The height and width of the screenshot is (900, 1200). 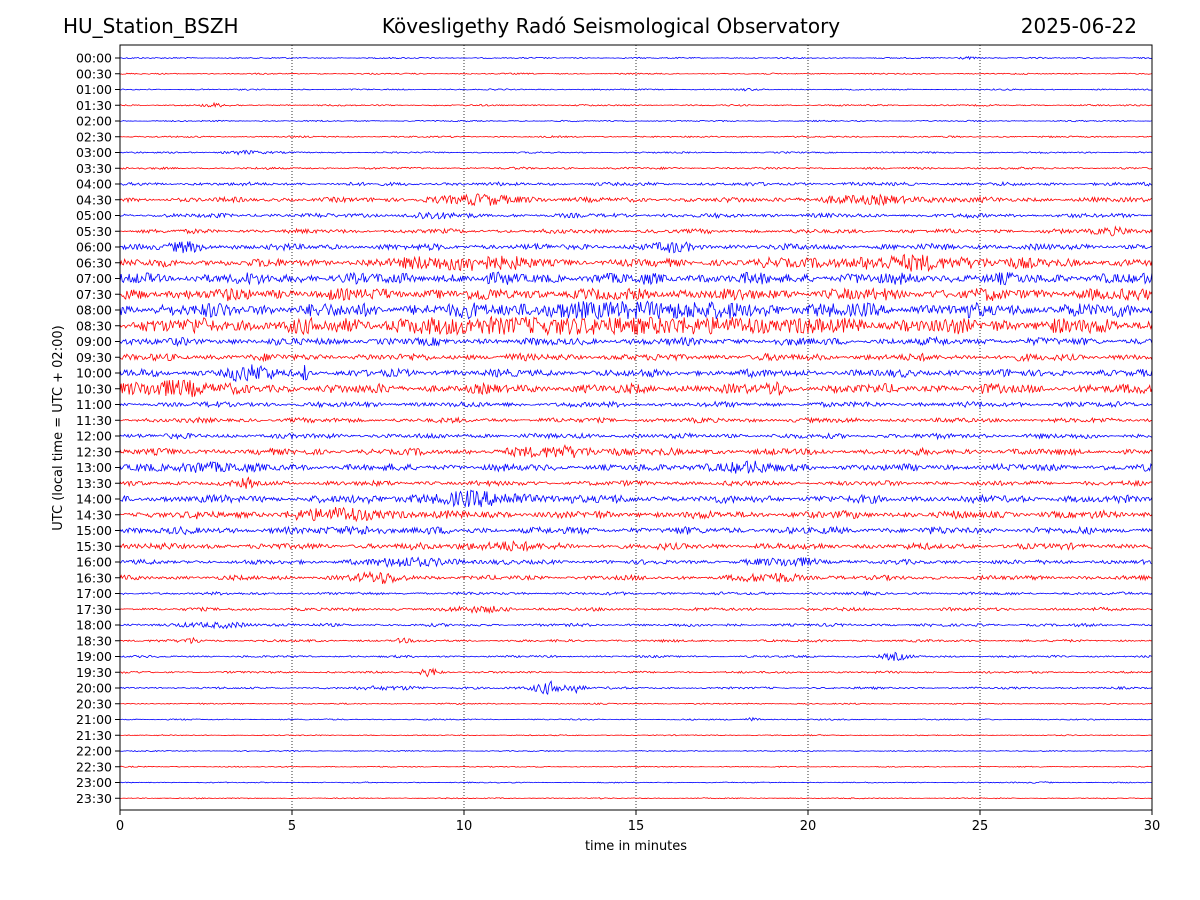 What do you see at coordinates (636, 846) in the screenshot?
I see `x-axis-label: time in minutes` at bounding box center [636, 846].